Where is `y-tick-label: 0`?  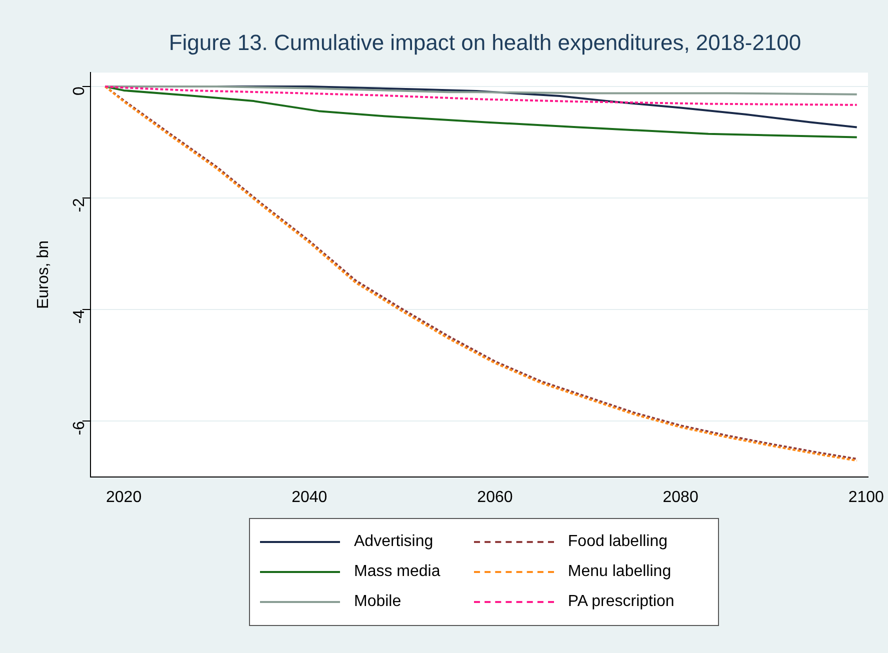 y-tick-label: 0 is located at coordinates (79, 91).